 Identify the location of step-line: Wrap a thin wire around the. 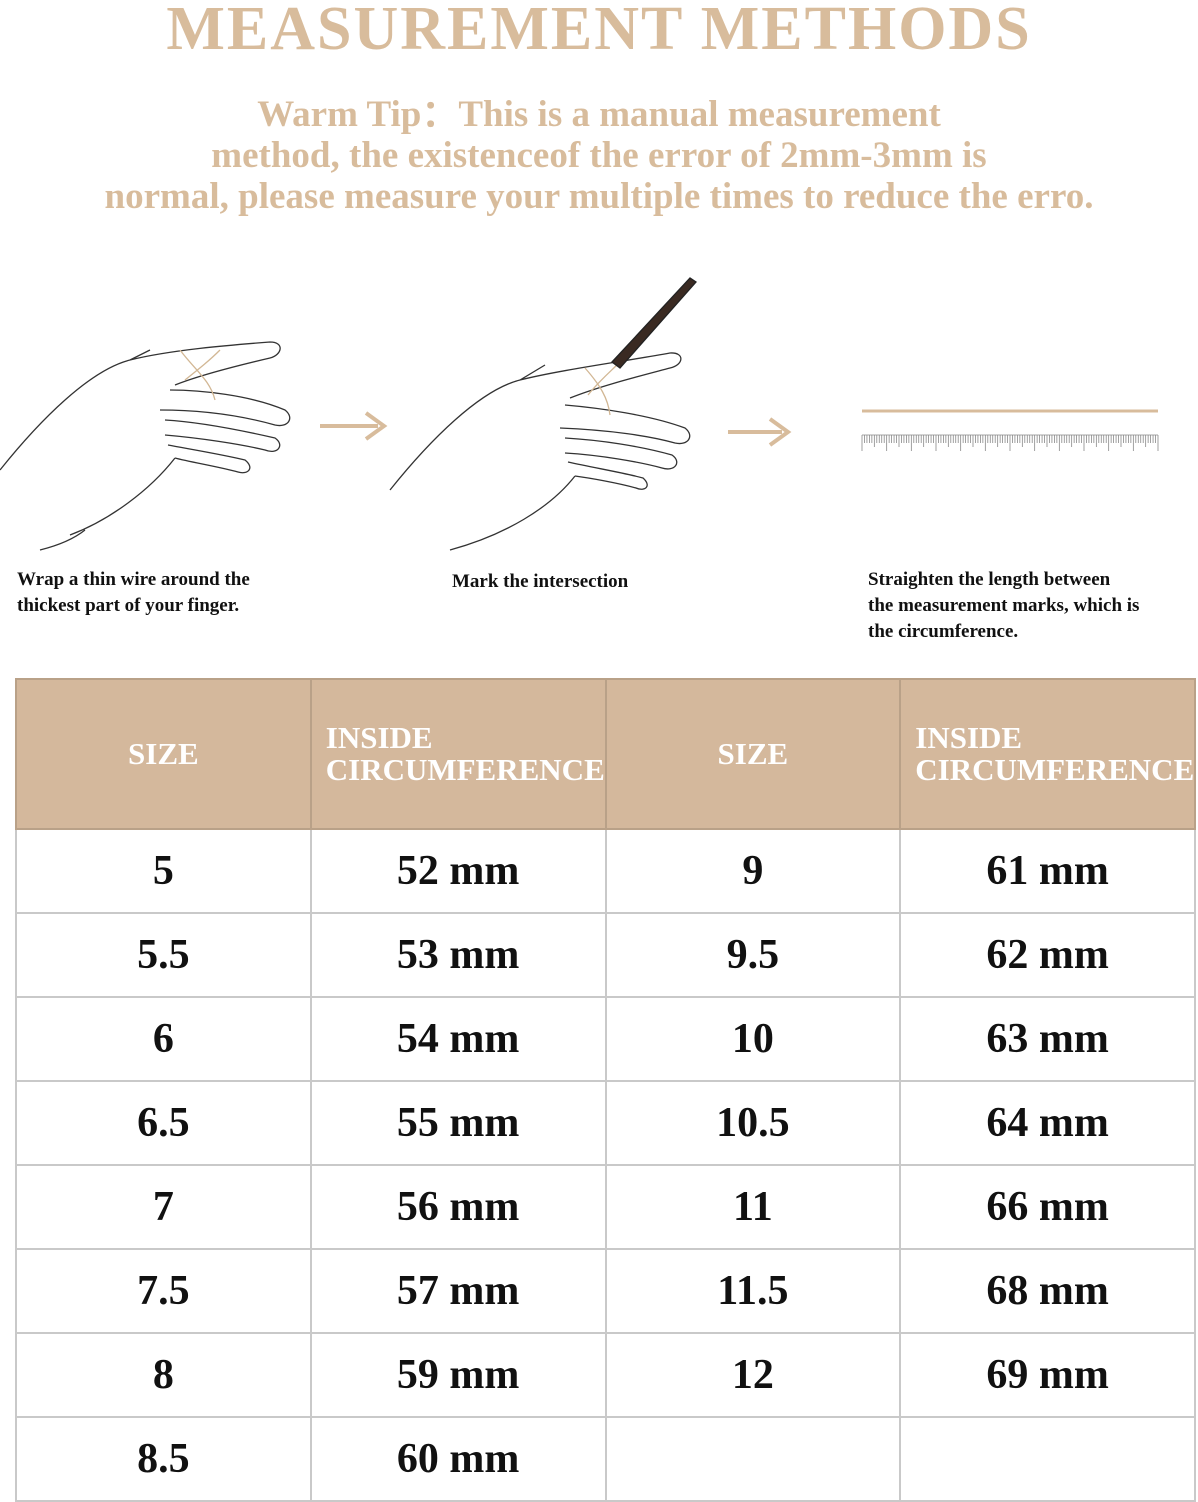
(133, 579).